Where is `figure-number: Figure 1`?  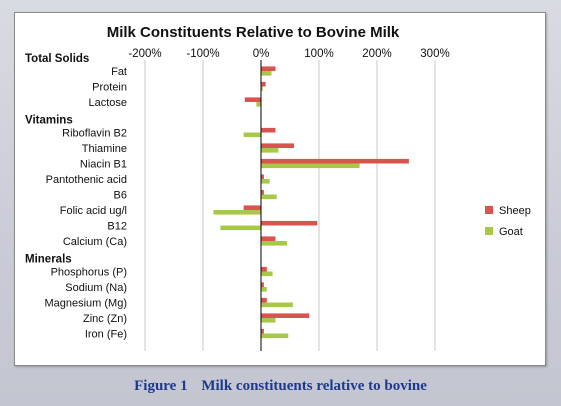
figure-number: Figure 1 is located at coordinates (161, 386).